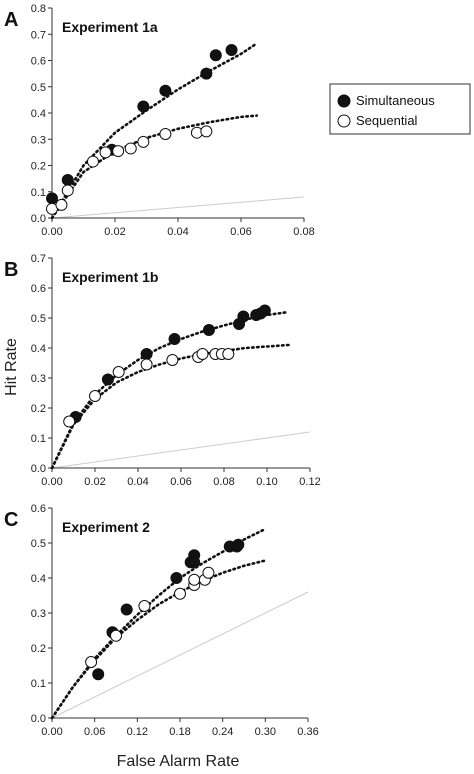 The height and width of the screenshot is (774, 474). Describe the element at coordinates (38, 9) in the screenshot. I see `y-tick-label: 0.8` at that location.